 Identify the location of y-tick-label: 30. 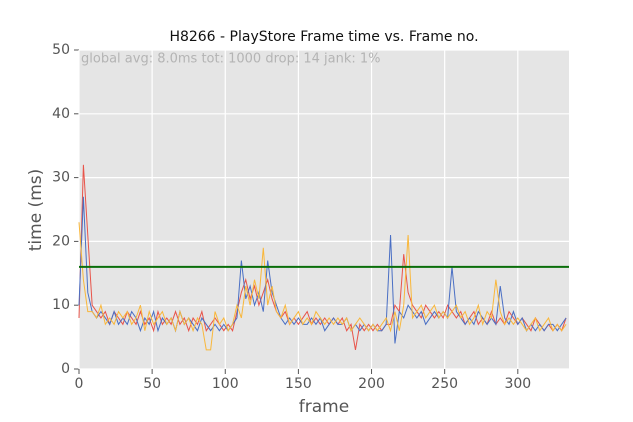
(61, 178).